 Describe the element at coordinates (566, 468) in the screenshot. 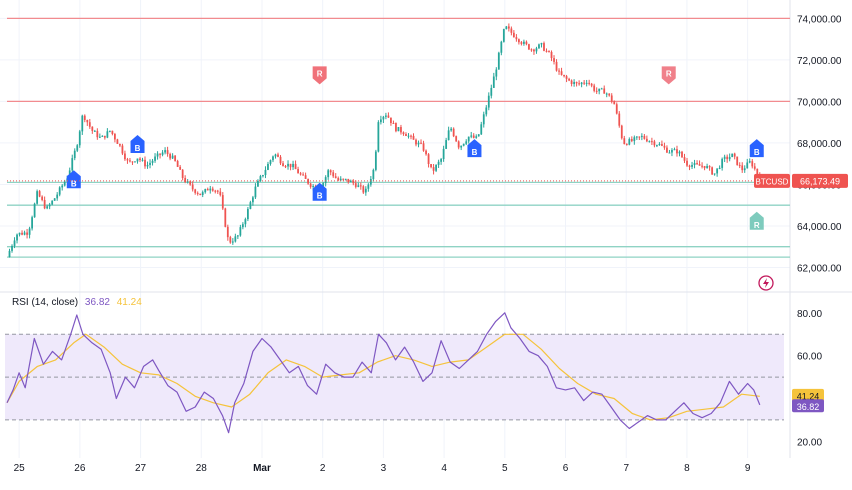

I see `x-tick-label: 6` at that location.